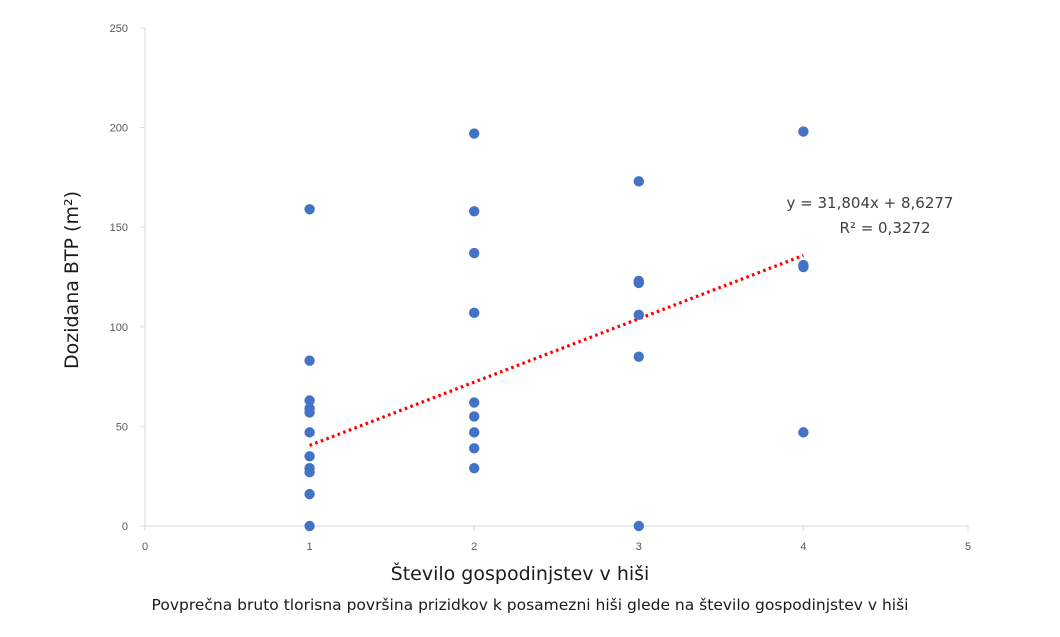  What do you see at coordinates (122, 427) in the screenshot?
I see `y-tick-label: 50` at bounding box center [122, 427].